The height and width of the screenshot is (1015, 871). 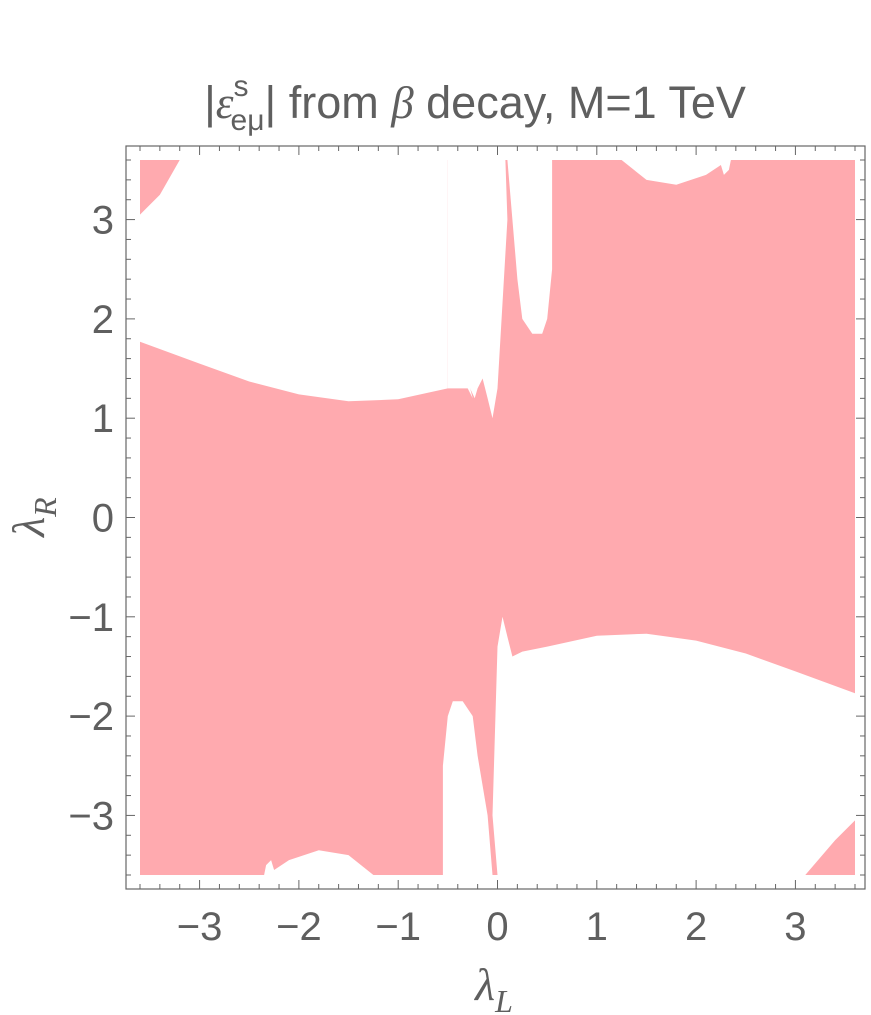 I want to click on y-tick-label: −1, so click(x=91, y=618).